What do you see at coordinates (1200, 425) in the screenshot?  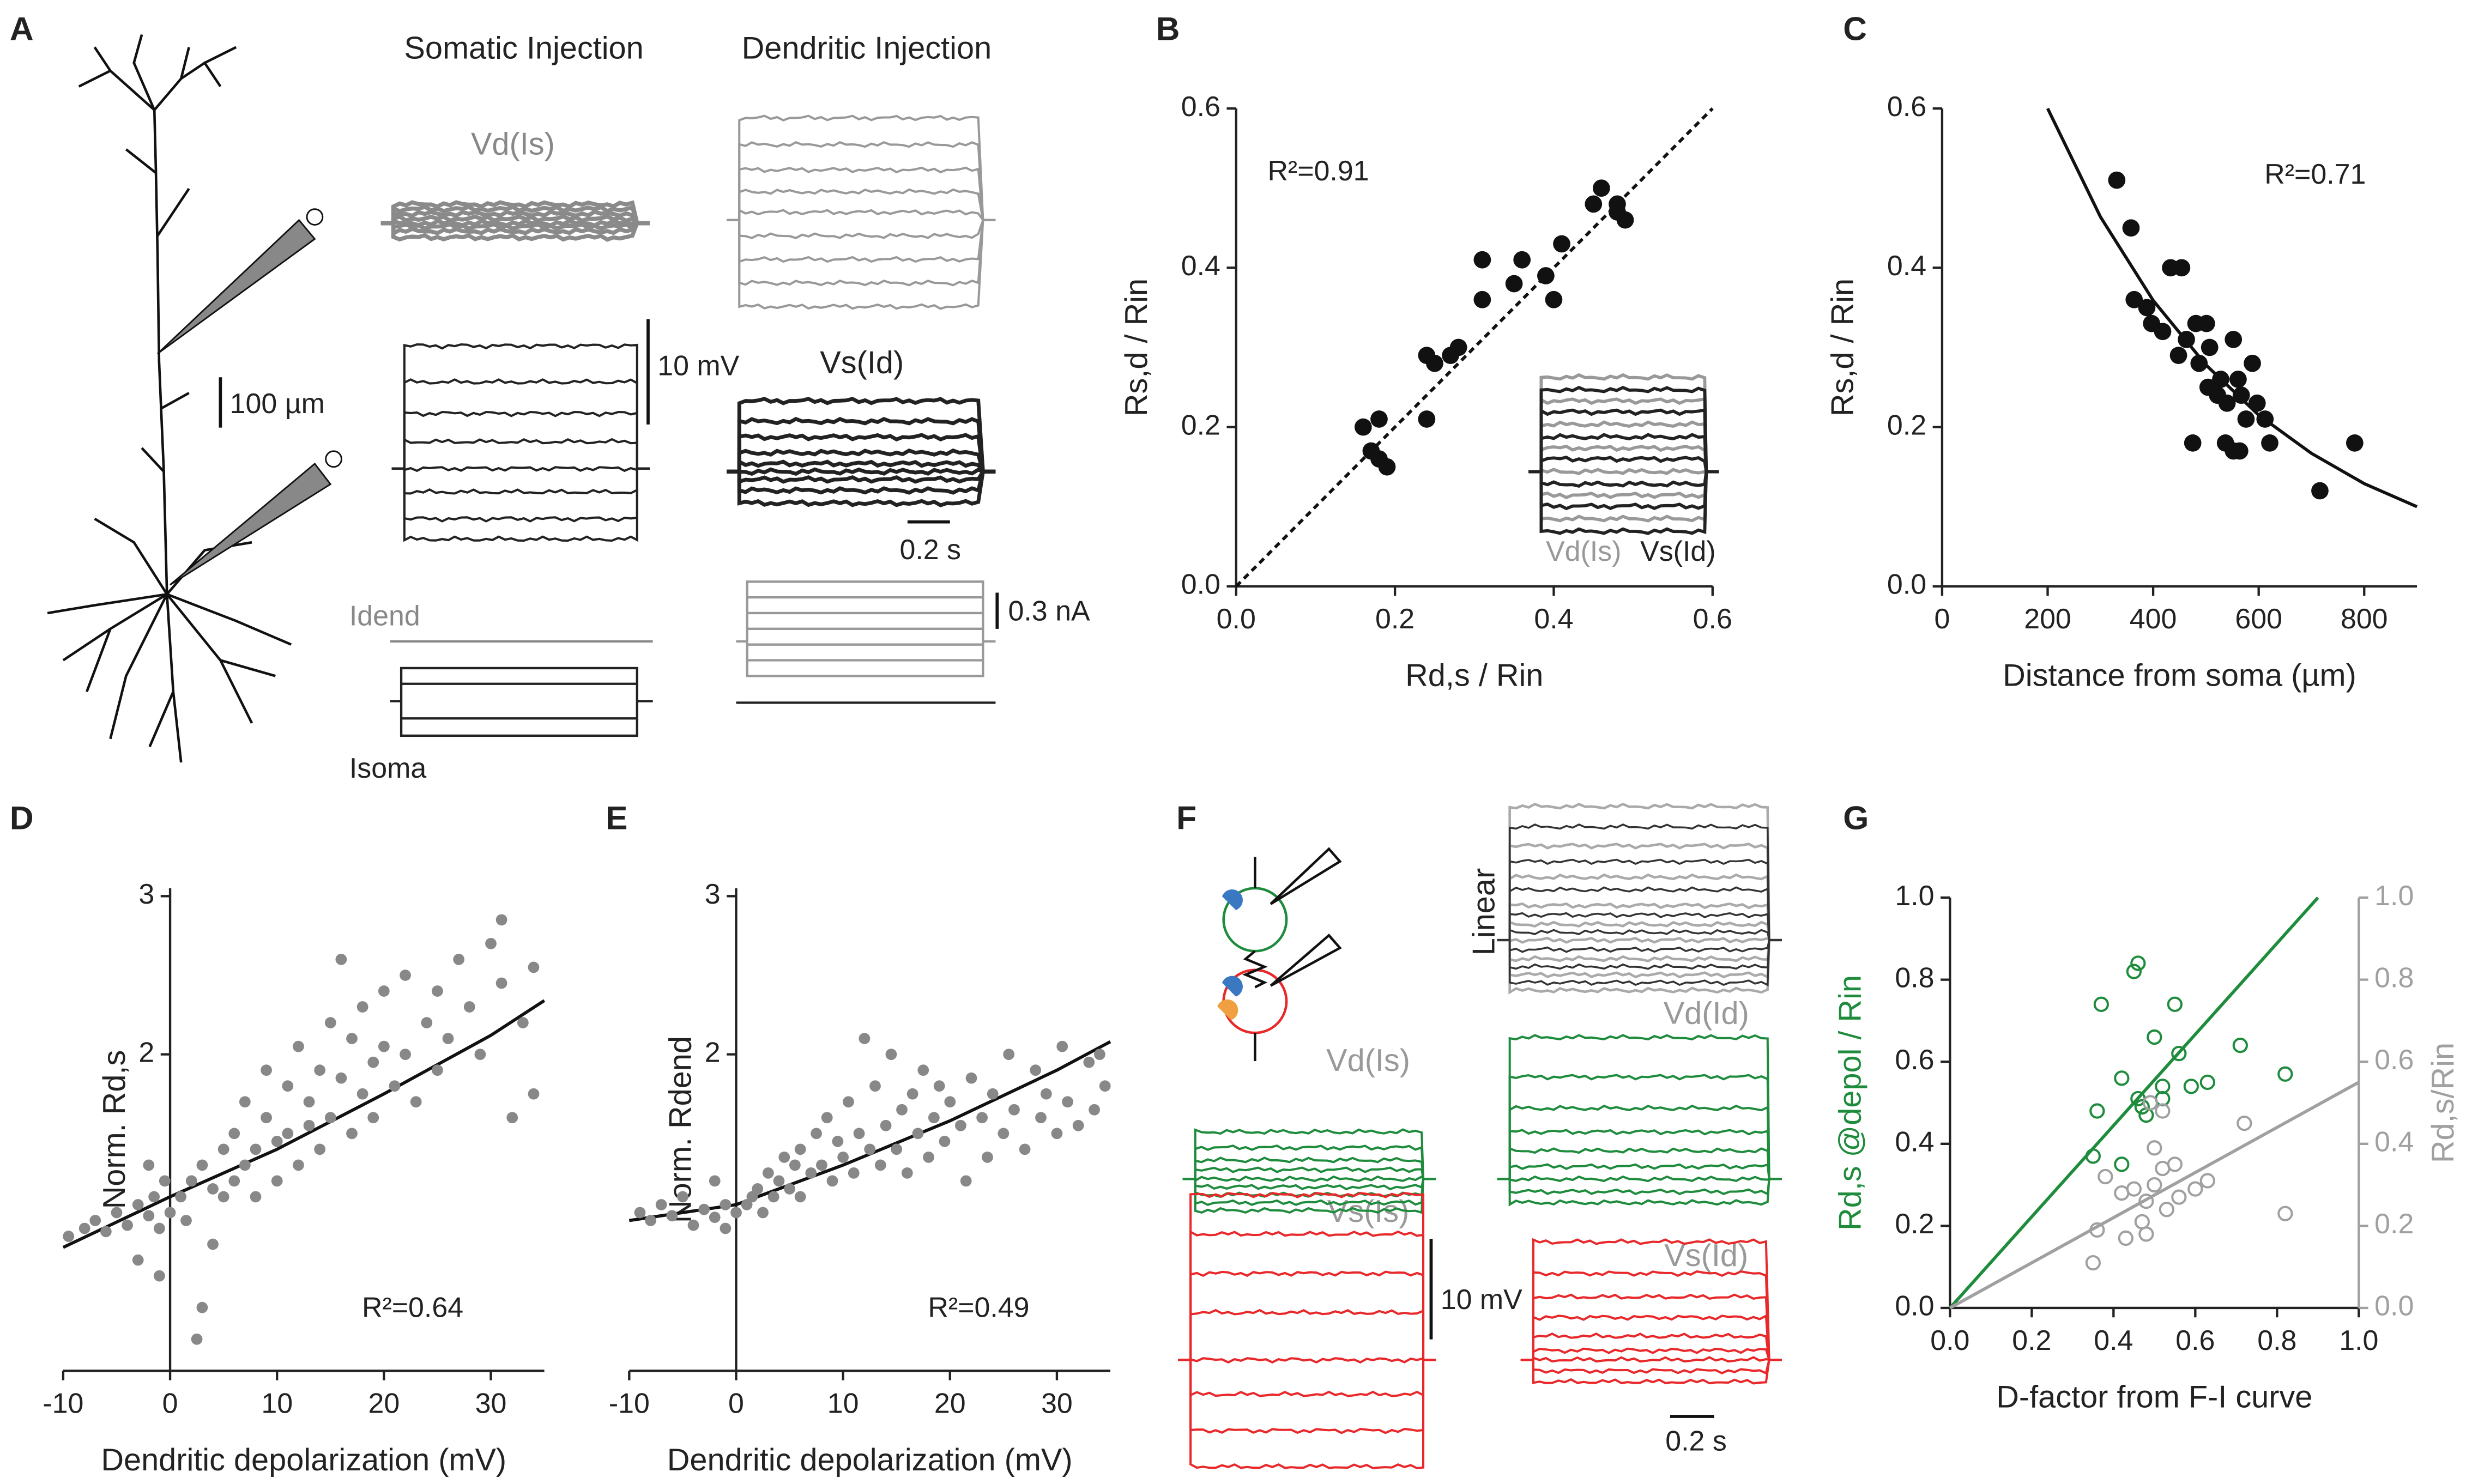 I see `y-tick-label: 0.2` at bounding box center [1200, 425].